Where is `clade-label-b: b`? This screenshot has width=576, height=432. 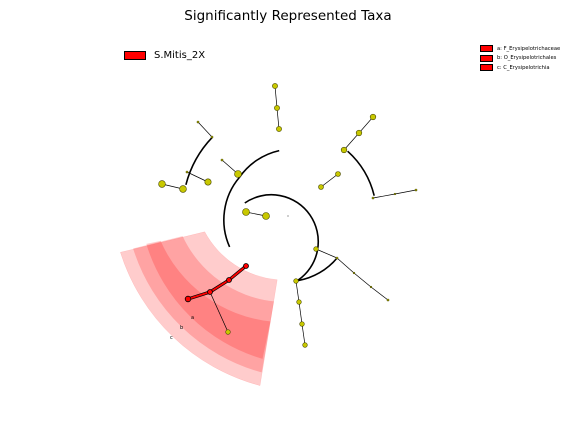 clade-label-b: b is located at coordinates (181, 328).